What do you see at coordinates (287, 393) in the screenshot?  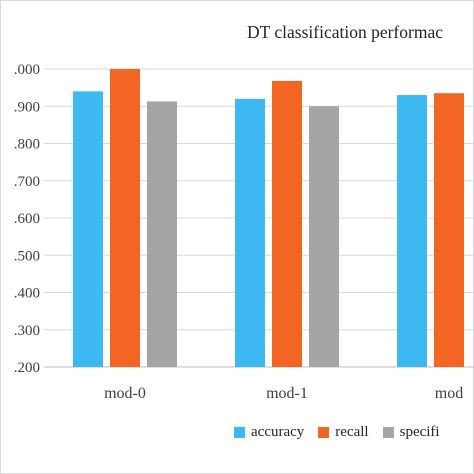 I see `x-category-label: mod-1` at bounding box center [287, 393].